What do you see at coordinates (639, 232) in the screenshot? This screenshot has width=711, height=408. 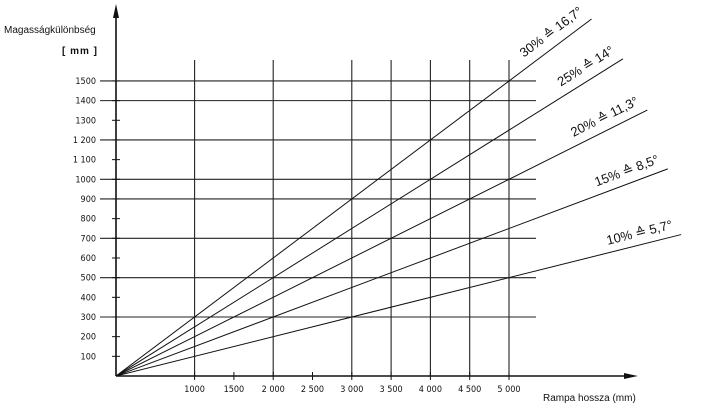 I see `slope-label: 10% ≙ 5,7°` at bounding box center [639, 232].